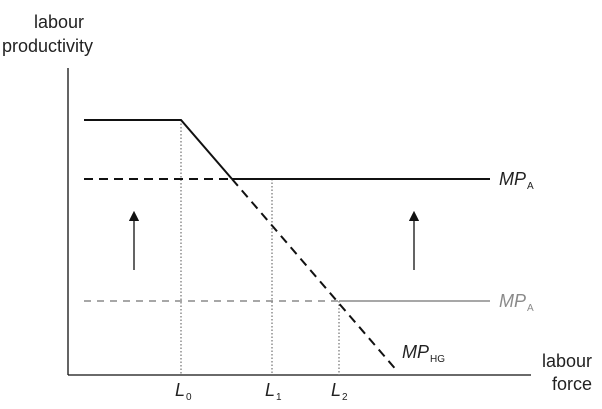 The image size is (602, 409). I want to click on mp-hg-label-sub: HG, so click(437, 359).